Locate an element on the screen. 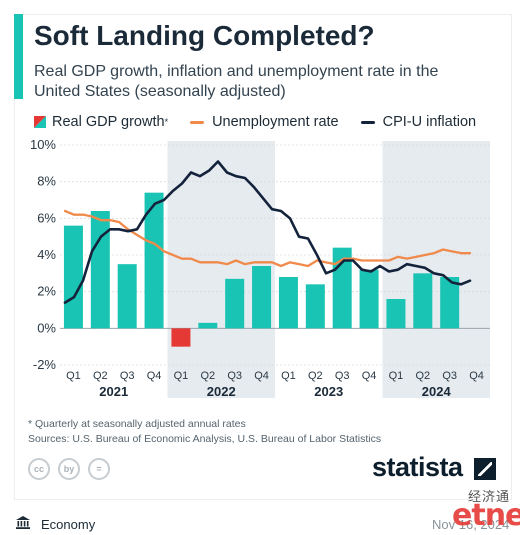  y-tick-label: 10% is located at coordinates (43, 144).